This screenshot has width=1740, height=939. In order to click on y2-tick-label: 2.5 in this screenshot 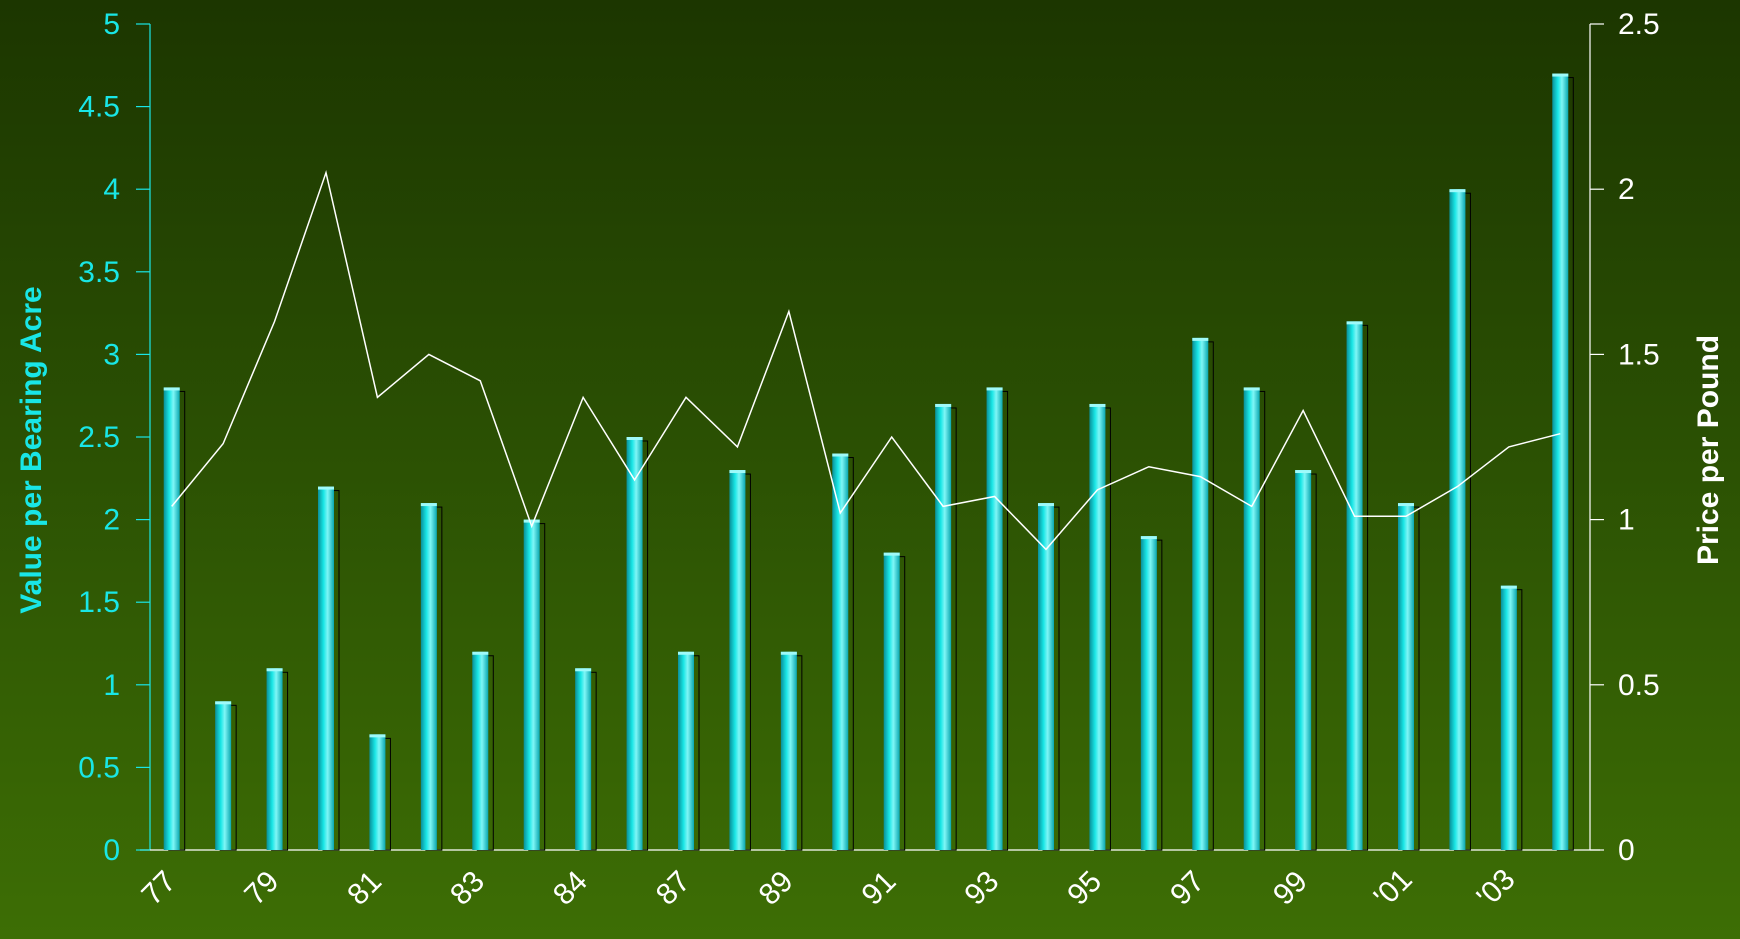, I will do `click(1639, 24)`.